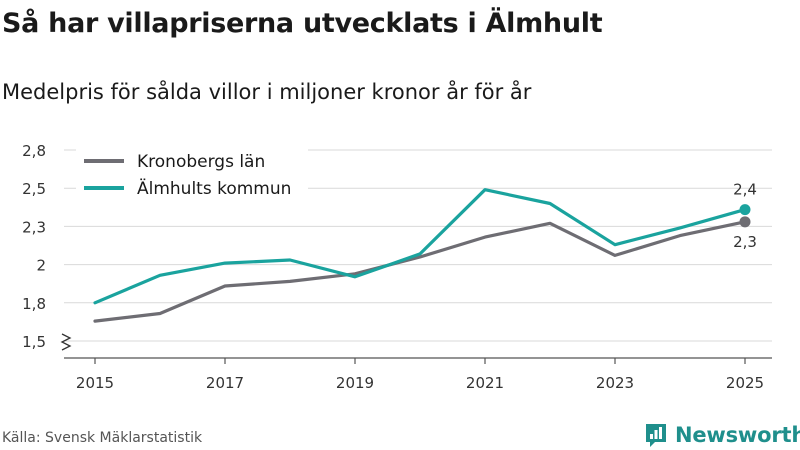 The image size is (800, 450). Describe the element at coordinates (737, 435) in the screenshot. I see `brand-name: Newsworthy` at that location.